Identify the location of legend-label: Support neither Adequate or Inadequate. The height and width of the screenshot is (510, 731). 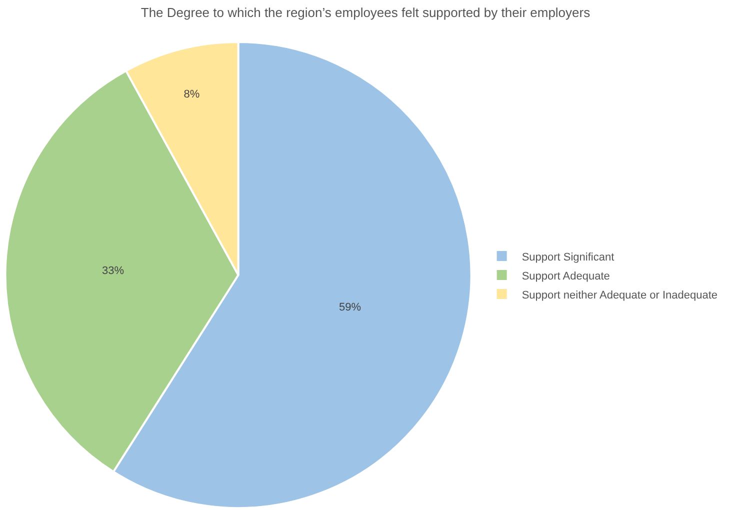
(620, 295).